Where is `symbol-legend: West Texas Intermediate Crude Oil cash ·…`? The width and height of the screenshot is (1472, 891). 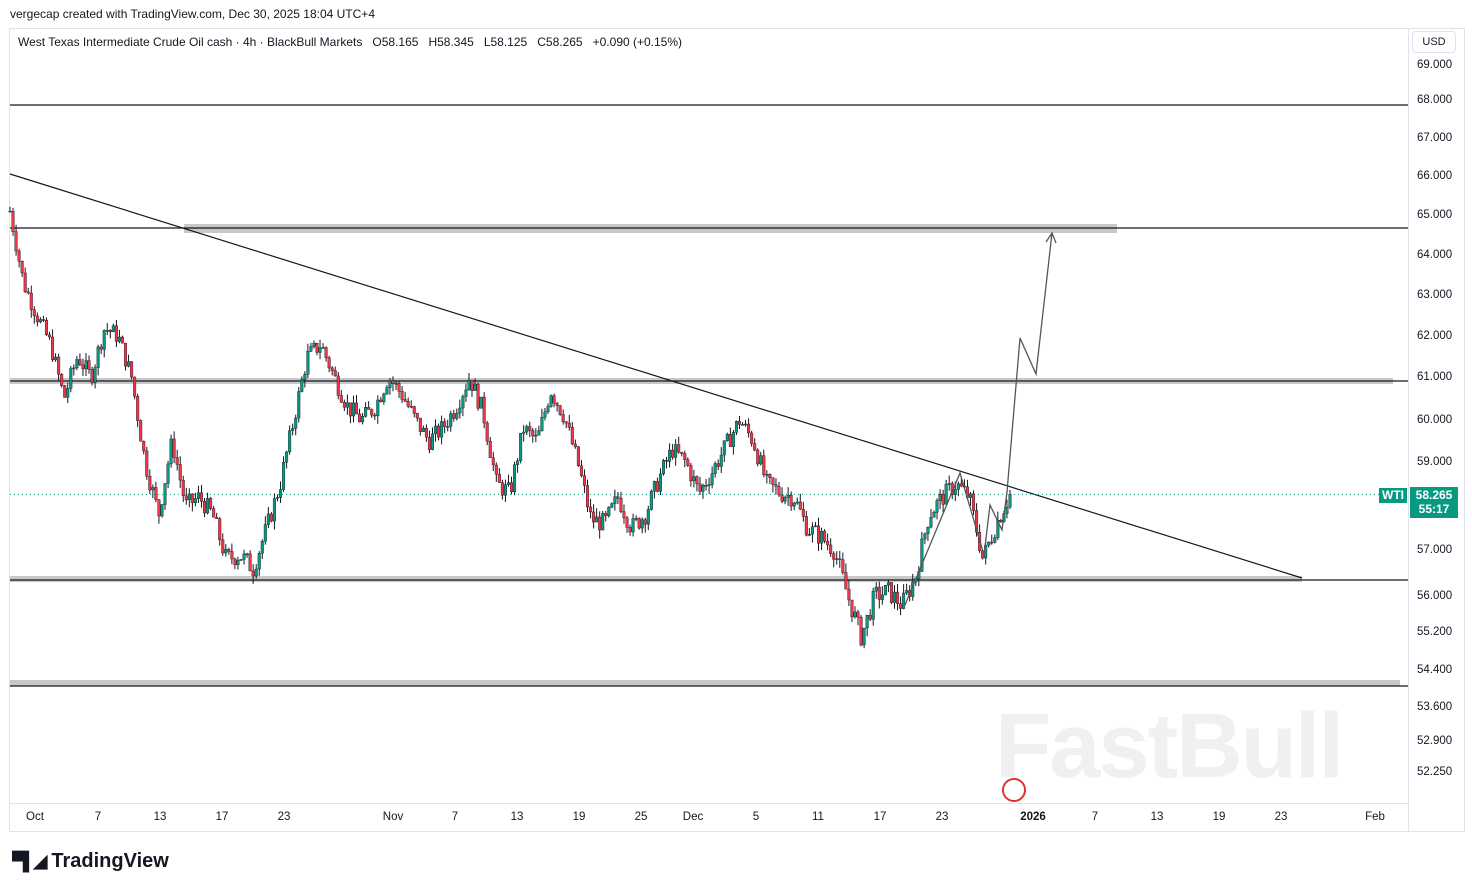
symbol-legend: West Texas Intermediate Crude Oil cash ·… is located at coordinates (350, 42).